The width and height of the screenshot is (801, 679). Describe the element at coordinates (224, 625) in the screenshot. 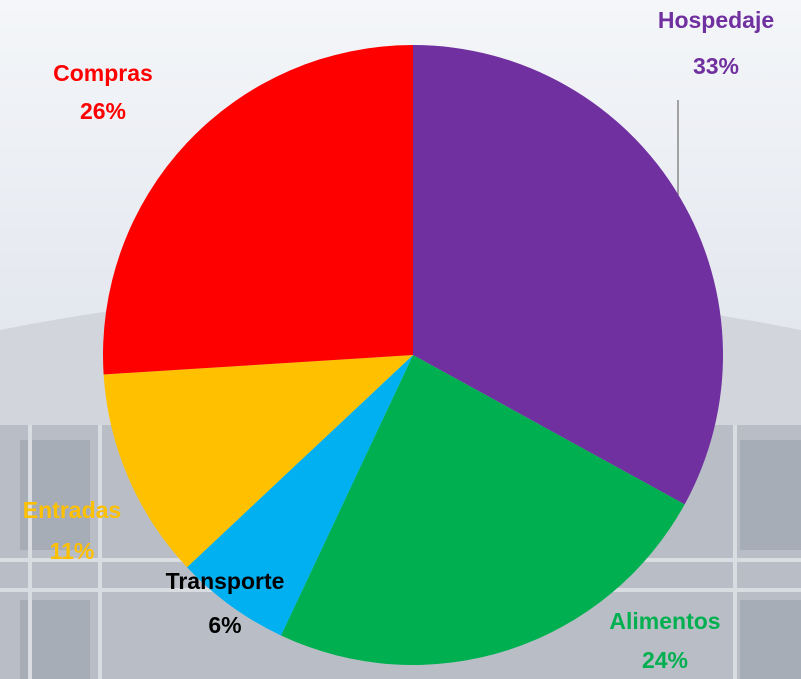

I see `slice-percent: 6%` at that location.